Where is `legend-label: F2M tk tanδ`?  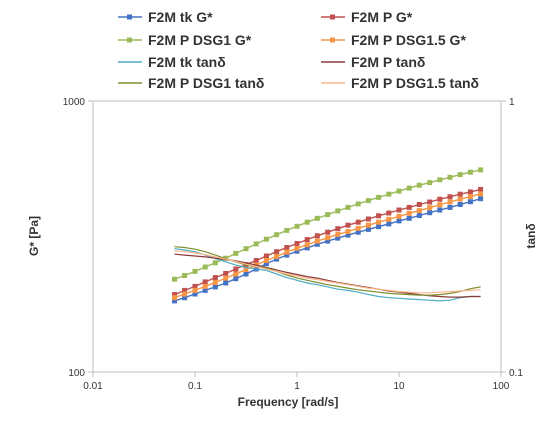
legend-label: F2M tk tanδ is located at coordinates (187, 62).